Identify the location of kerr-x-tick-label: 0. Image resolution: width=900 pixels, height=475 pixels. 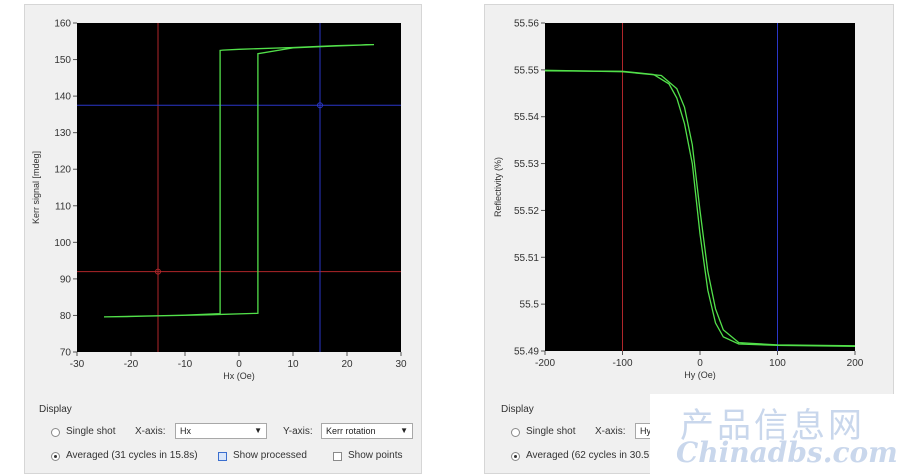
(239, 364).